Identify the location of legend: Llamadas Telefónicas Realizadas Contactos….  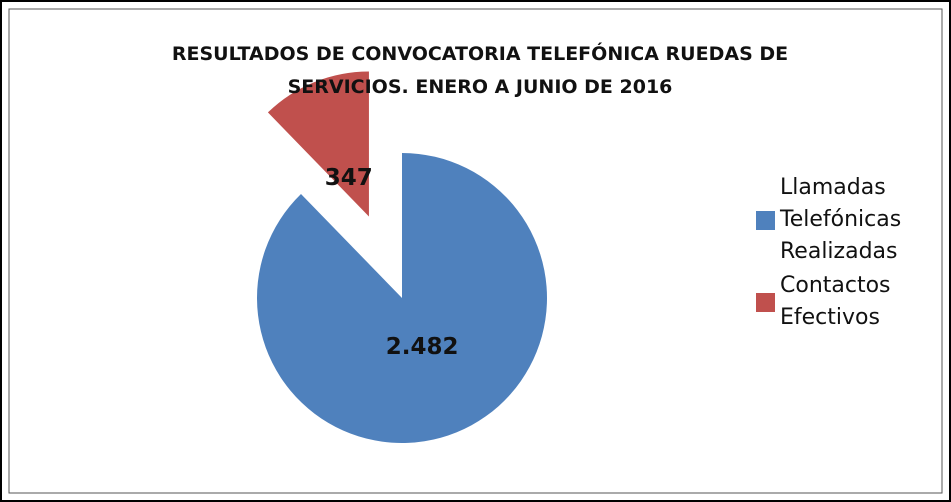
(851, 253).